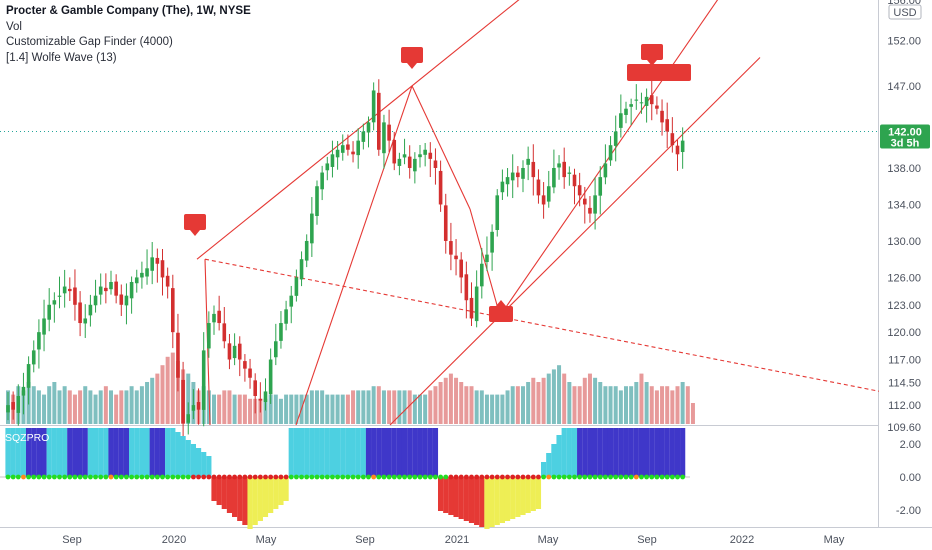 The image size is (932, 550). Describe the element at coordinates (834, 540) in the screenshot. I see `time-tick-label: May` at that location.